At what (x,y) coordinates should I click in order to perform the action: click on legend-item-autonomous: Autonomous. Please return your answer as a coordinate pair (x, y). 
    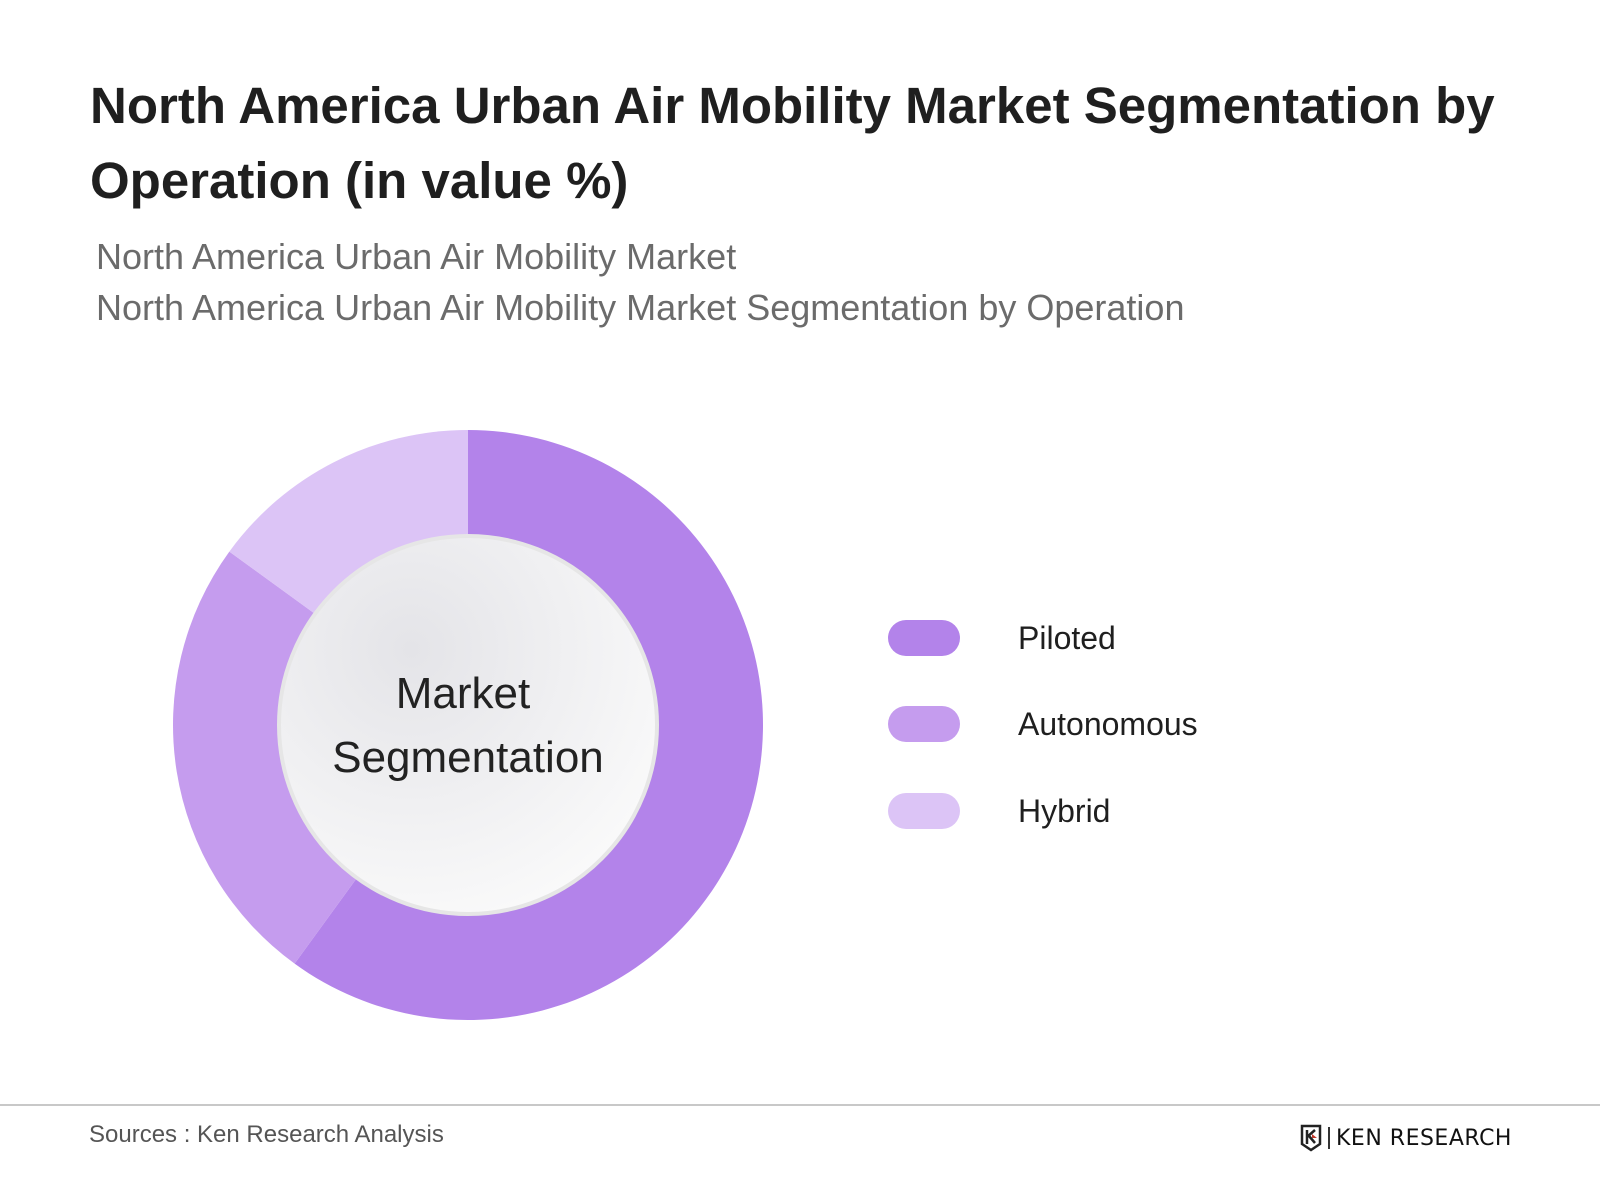
    Looking at the image, I should click on (1043, 724).